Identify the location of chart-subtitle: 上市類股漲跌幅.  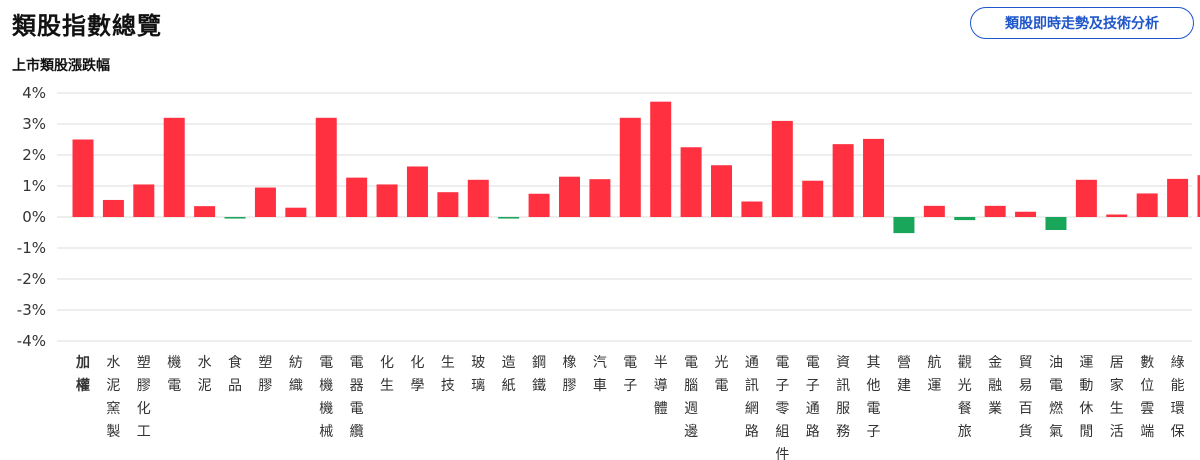
(61, 66).